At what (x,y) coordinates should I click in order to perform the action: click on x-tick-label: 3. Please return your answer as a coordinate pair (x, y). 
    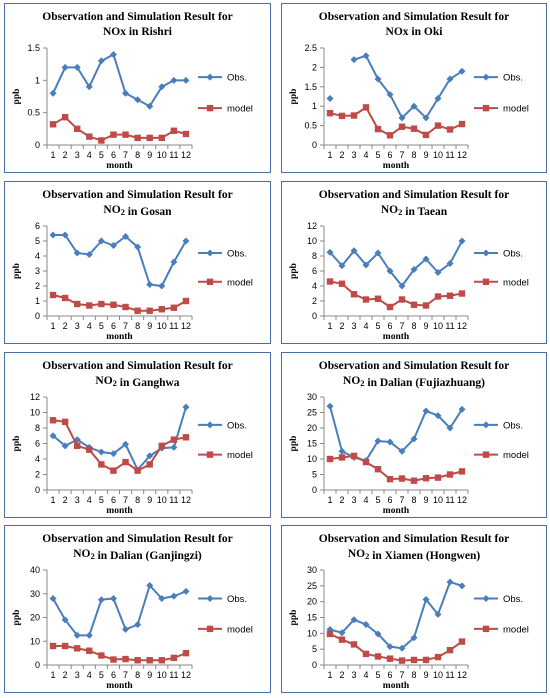
    Looking at the image, I should click on (77, 155).